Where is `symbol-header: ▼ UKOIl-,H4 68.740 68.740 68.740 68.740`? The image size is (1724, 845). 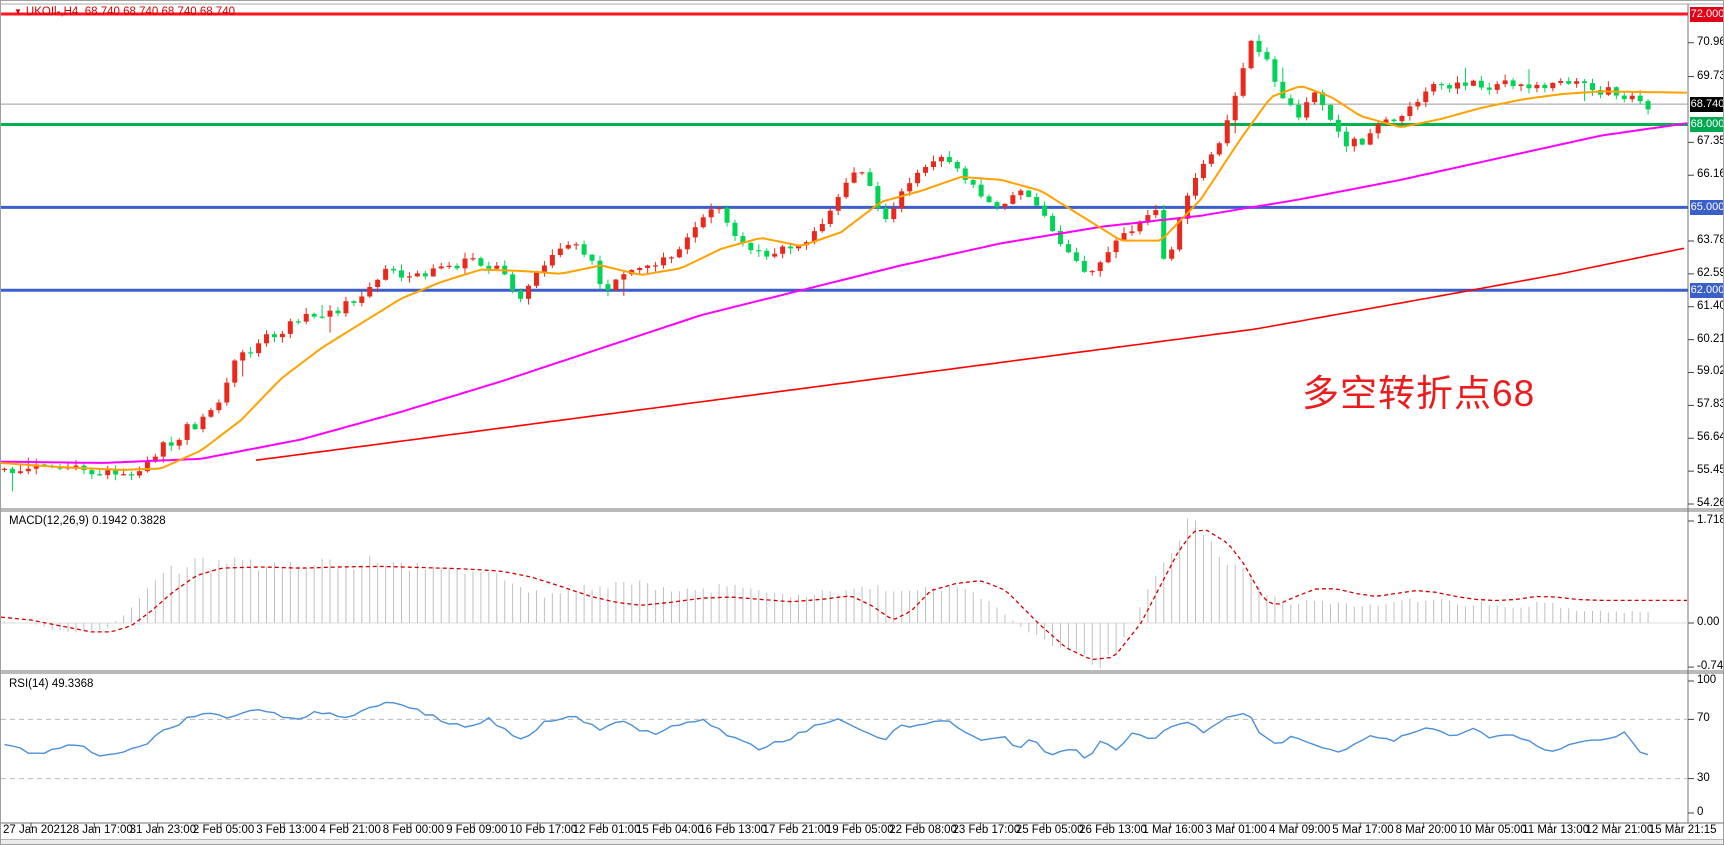
symbol-header: ▼ UKOIl-,H4 68.740 68.740 68.740 68.740 is located at coordinates (124, 12).